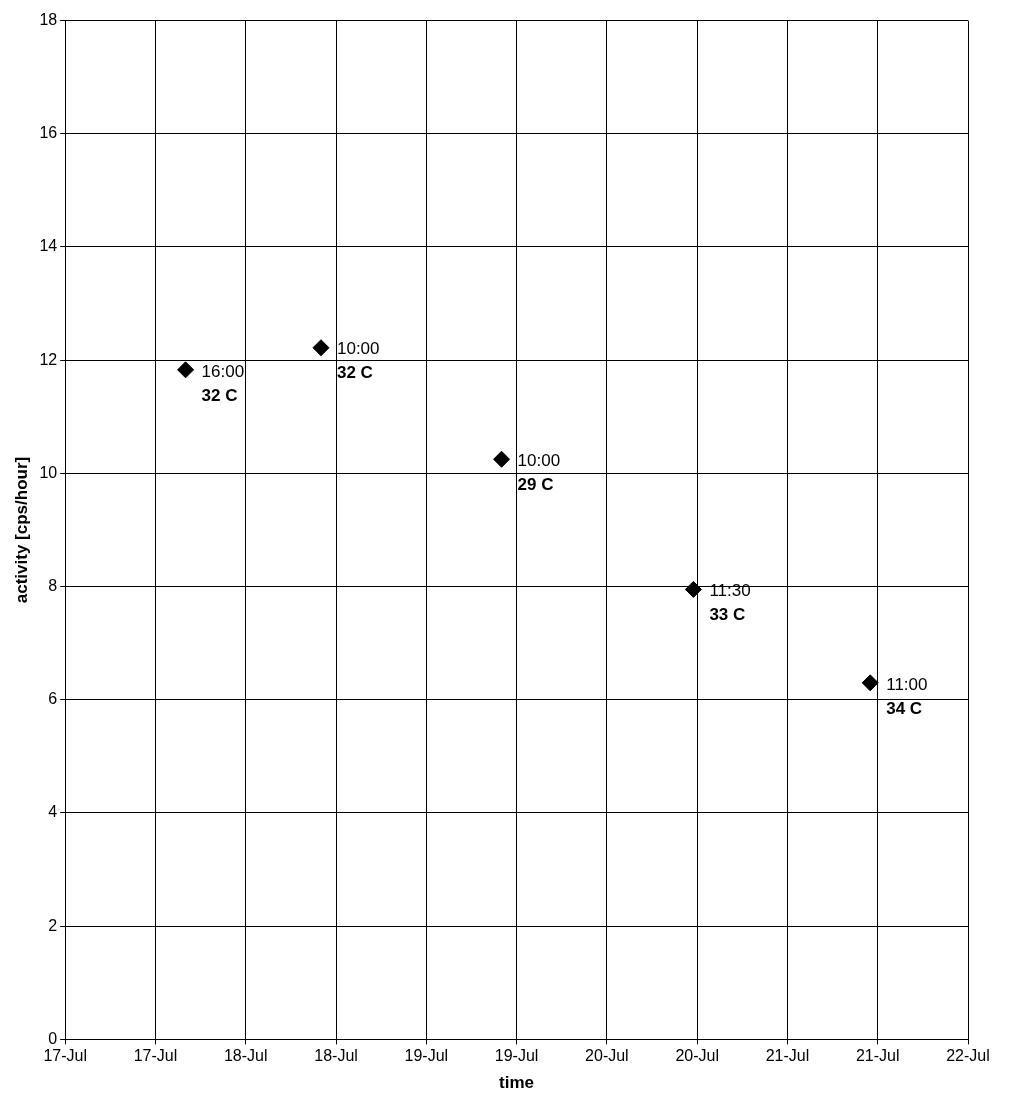 Image resolution: width=1022 pixels, height=1112 pixels. What do you see at coordinates (48, 133) in the screenshot?
I see `y-tick-label: 16` at bounding box center [48, 133].